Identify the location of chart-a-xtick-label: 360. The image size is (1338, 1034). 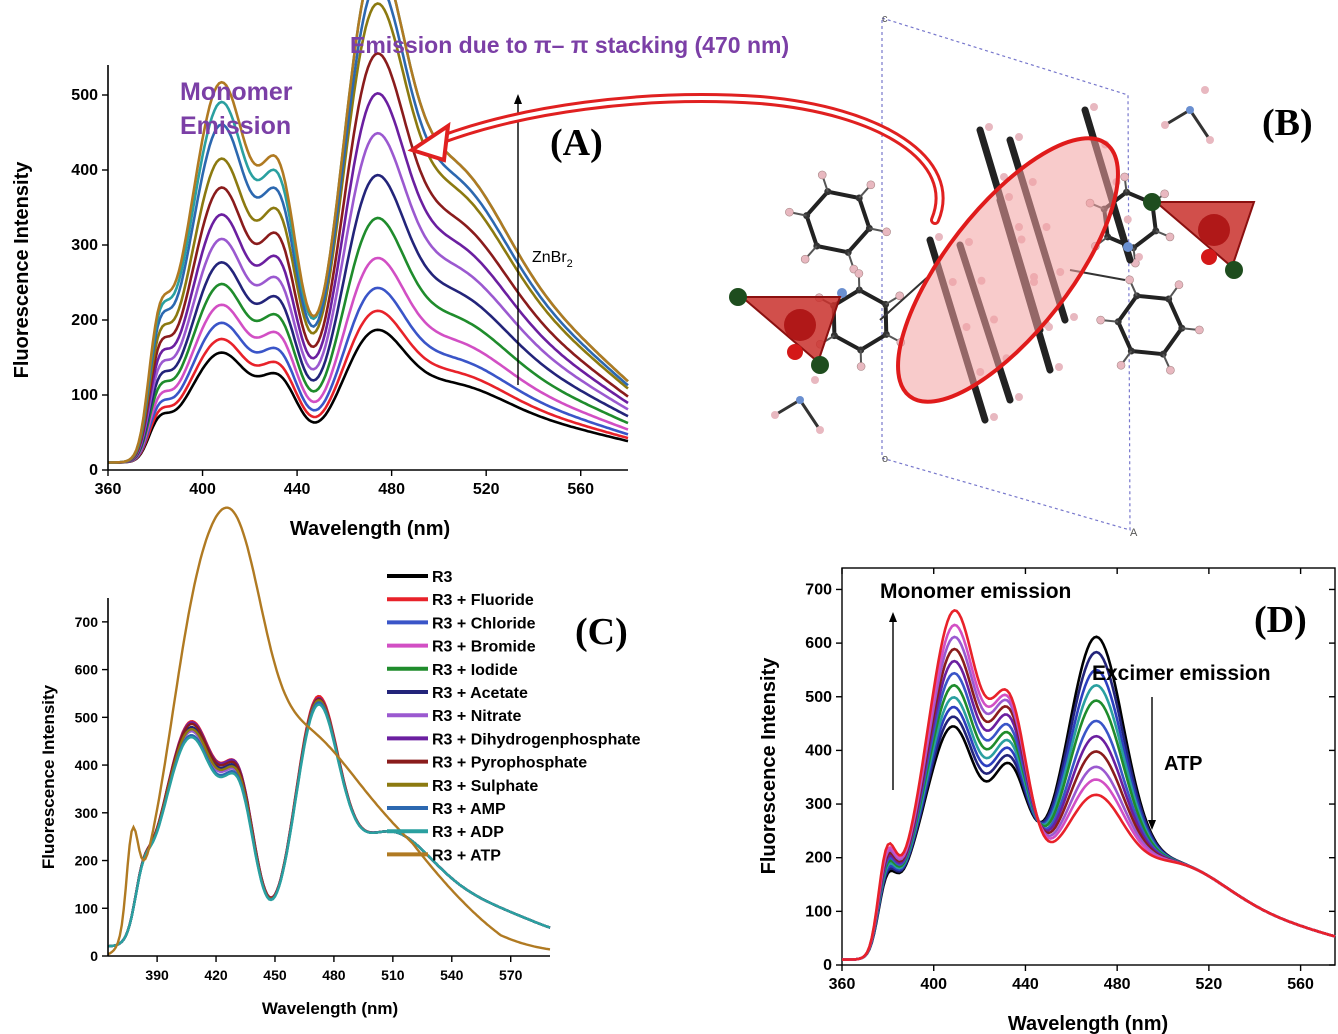
(108, 489).